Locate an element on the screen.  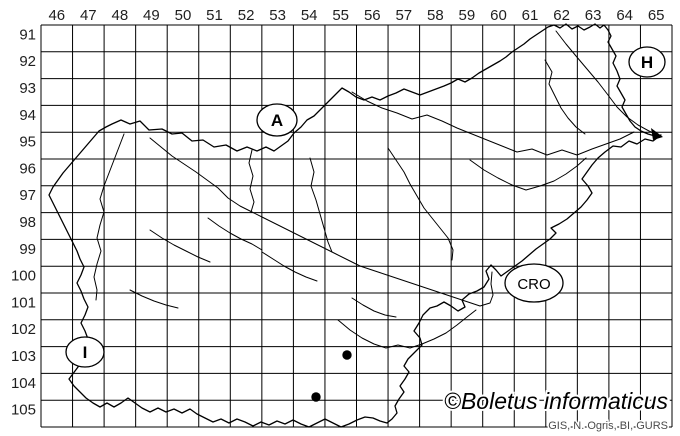
left-axis-label: 93 is located at coordinates (27, 88).